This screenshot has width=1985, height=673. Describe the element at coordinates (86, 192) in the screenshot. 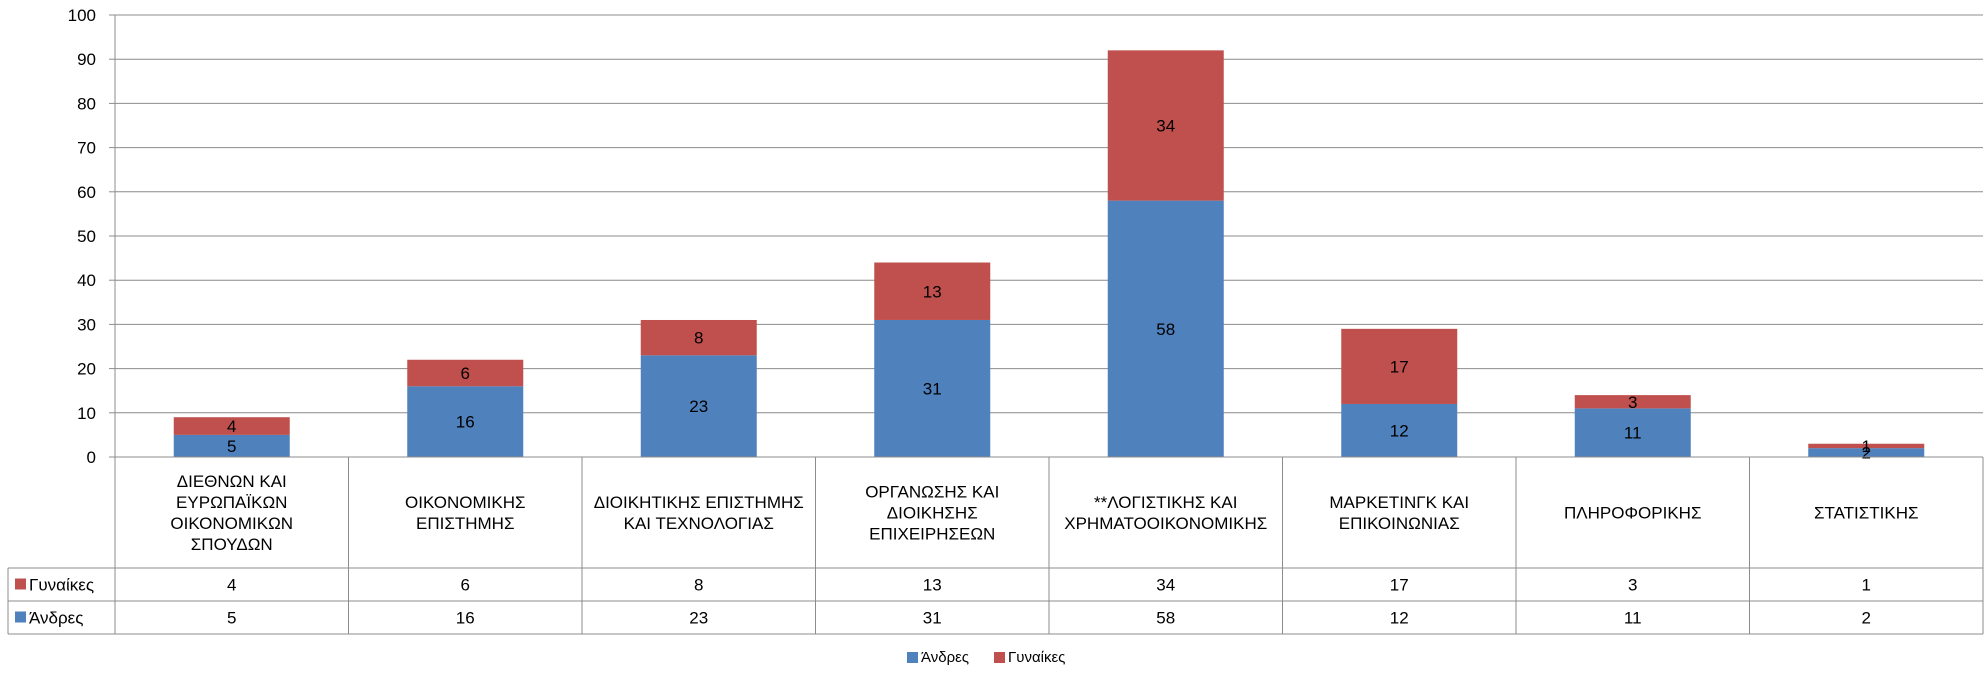

I see `y-tick-label: 60` at that location.